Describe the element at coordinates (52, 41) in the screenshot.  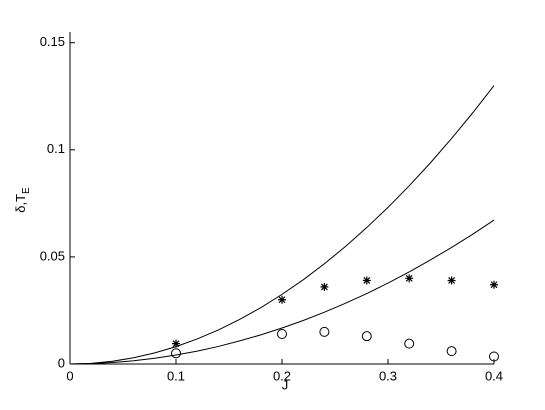
I see `y-tick-label: 0.15` at that location.